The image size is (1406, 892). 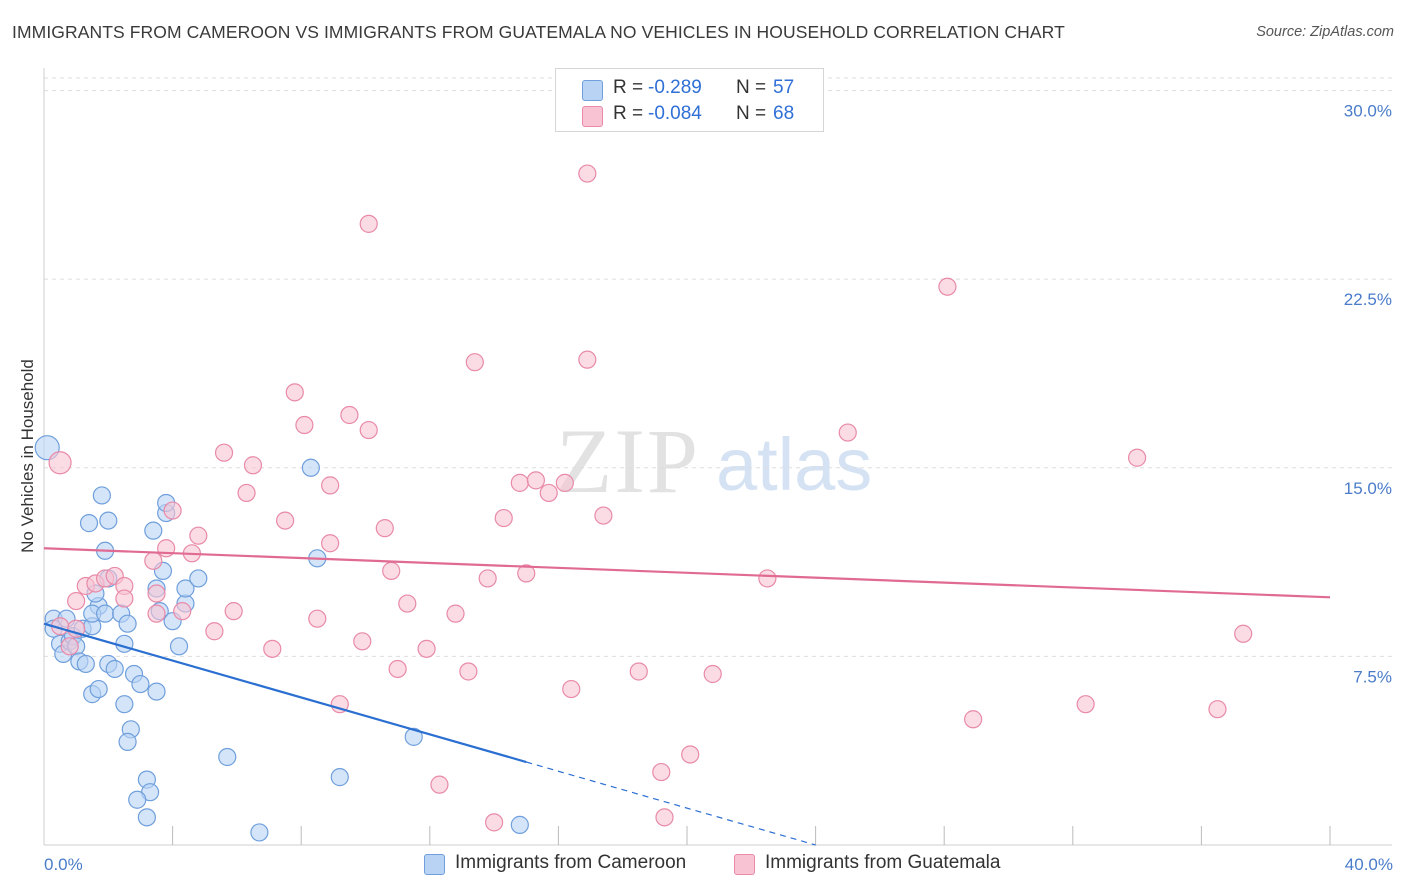 What do you see at coordinates (1368, 111) in the screenshot?
I see `y-tick-label: 30.0%` at bounding box center [1368, 111].